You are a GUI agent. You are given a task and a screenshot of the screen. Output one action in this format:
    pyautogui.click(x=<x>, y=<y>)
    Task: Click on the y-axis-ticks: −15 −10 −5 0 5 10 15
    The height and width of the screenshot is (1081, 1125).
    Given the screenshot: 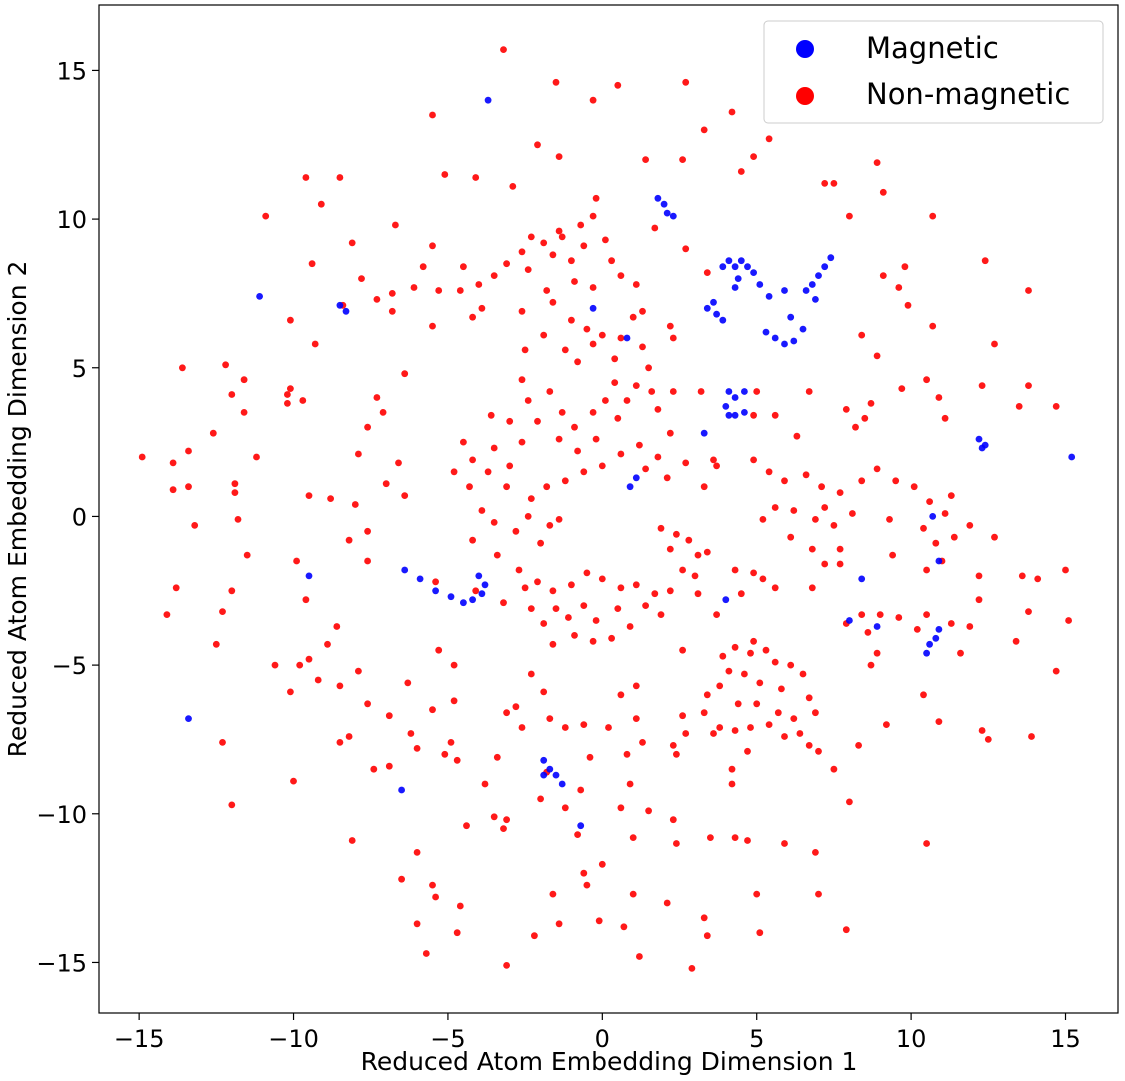 What is the action you would take?
    pyautogui.click(x=67, y=517)
    